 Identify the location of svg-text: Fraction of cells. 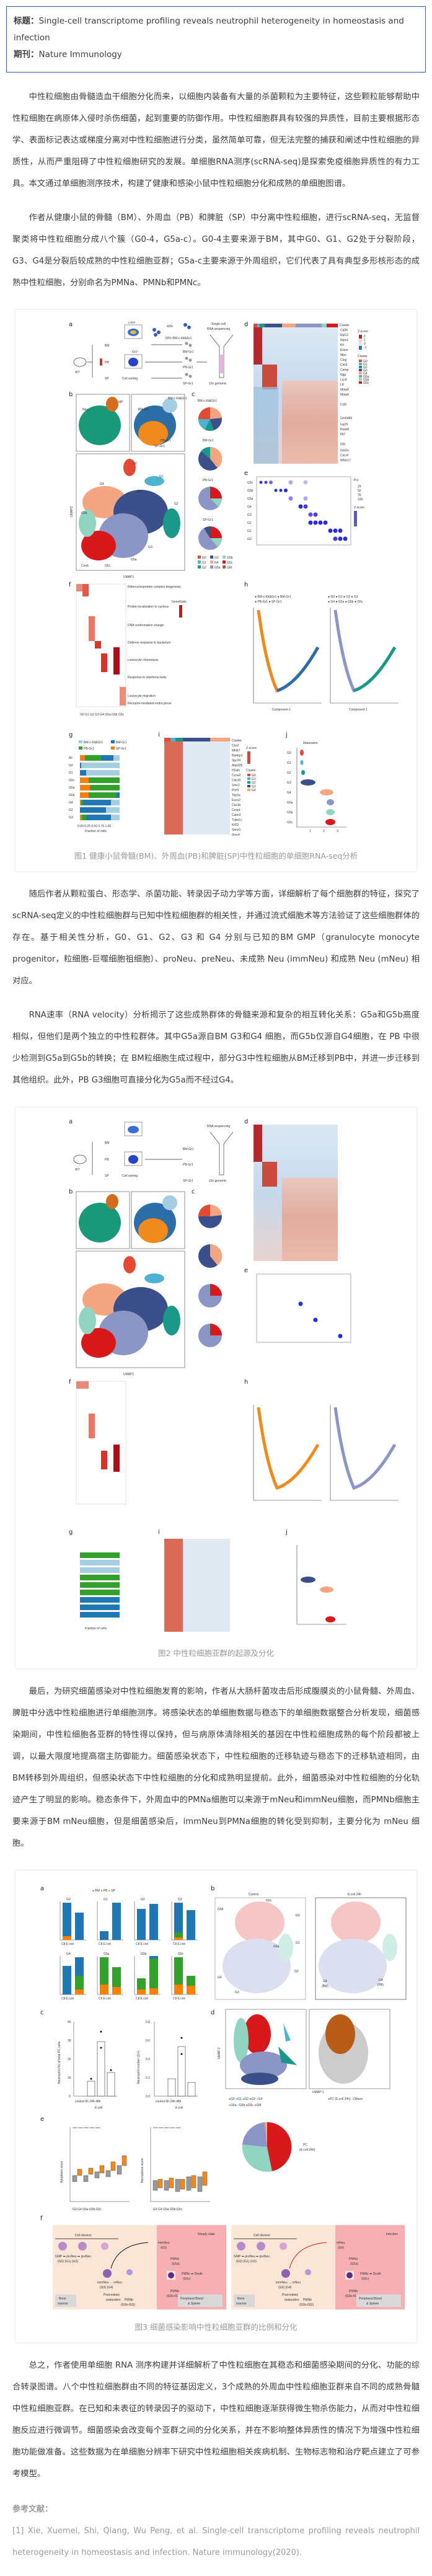
(96, 1629).